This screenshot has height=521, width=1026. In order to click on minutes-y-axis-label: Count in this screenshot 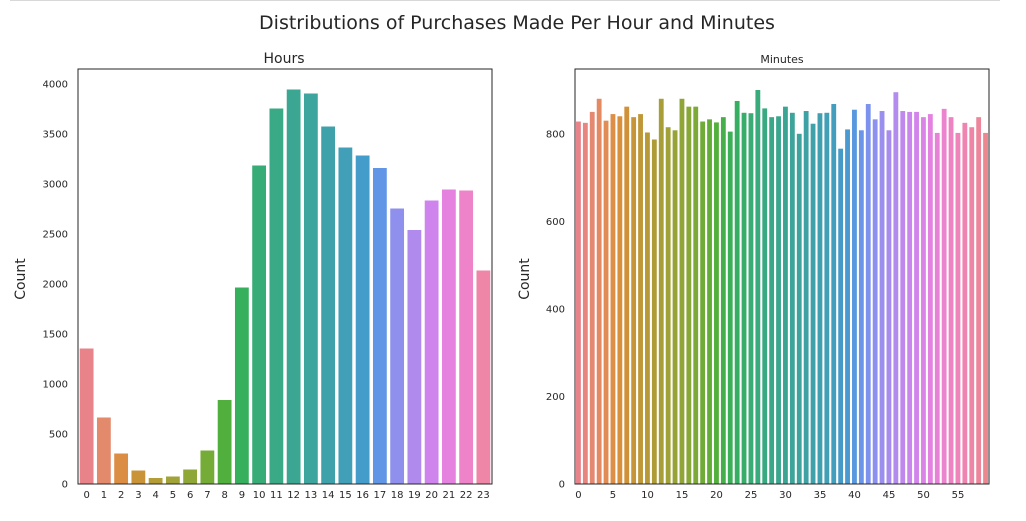, I will do `click(525, 279)`.